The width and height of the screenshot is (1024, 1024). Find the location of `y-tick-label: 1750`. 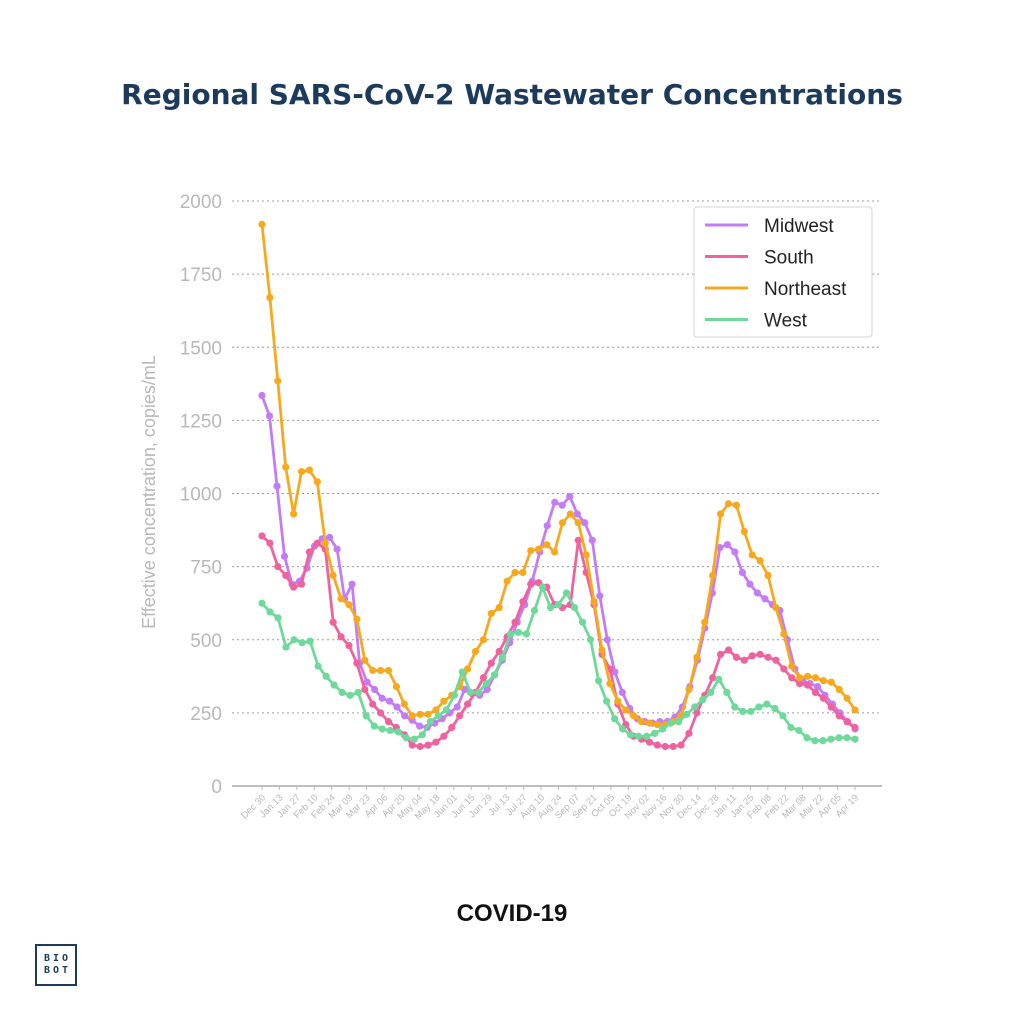

y-tick-label: 1750 is located at coordinates (201, 275).